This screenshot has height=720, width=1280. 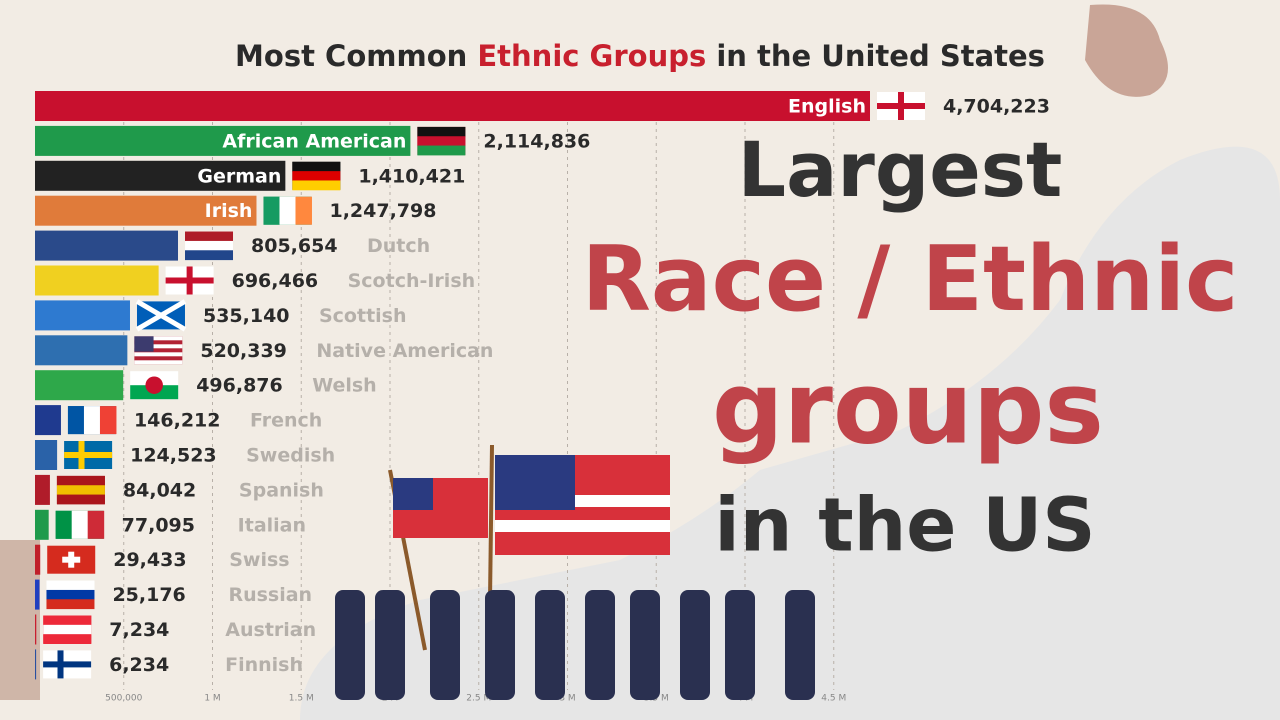 What do you see at coordinates (478, 699) in the screenshot?
I see `x-tick-label: 2.5 M` at bounding box center [478, 699].